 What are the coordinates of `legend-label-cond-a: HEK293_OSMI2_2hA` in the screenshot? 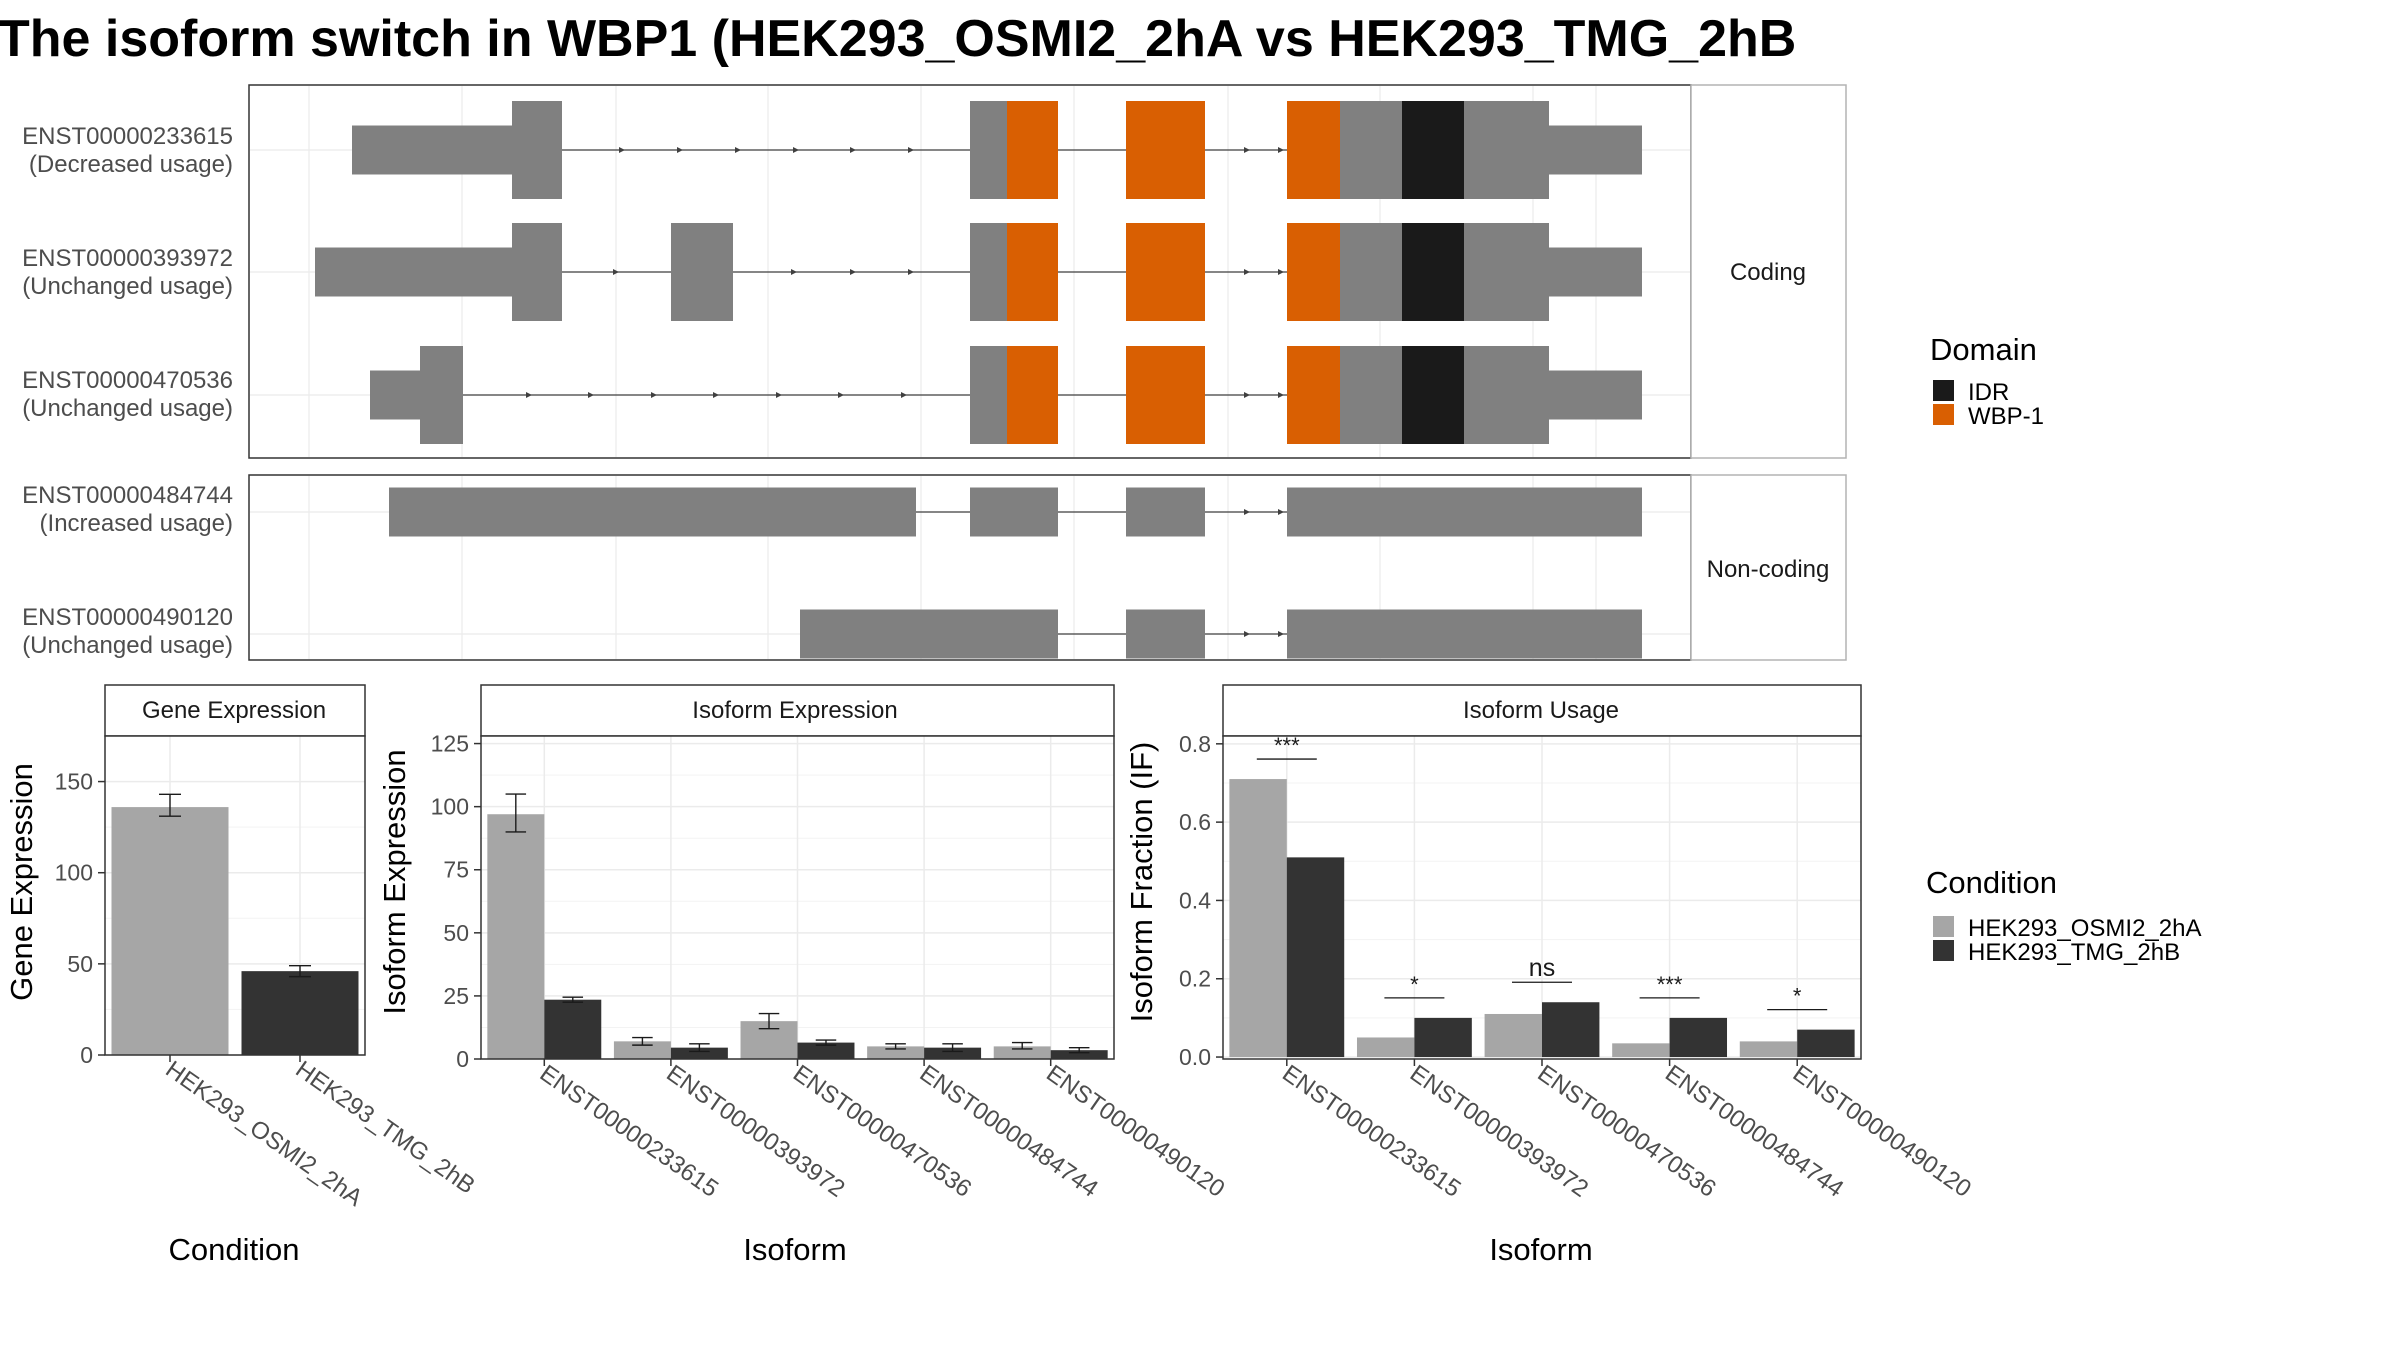 It's located at (2084, 928).